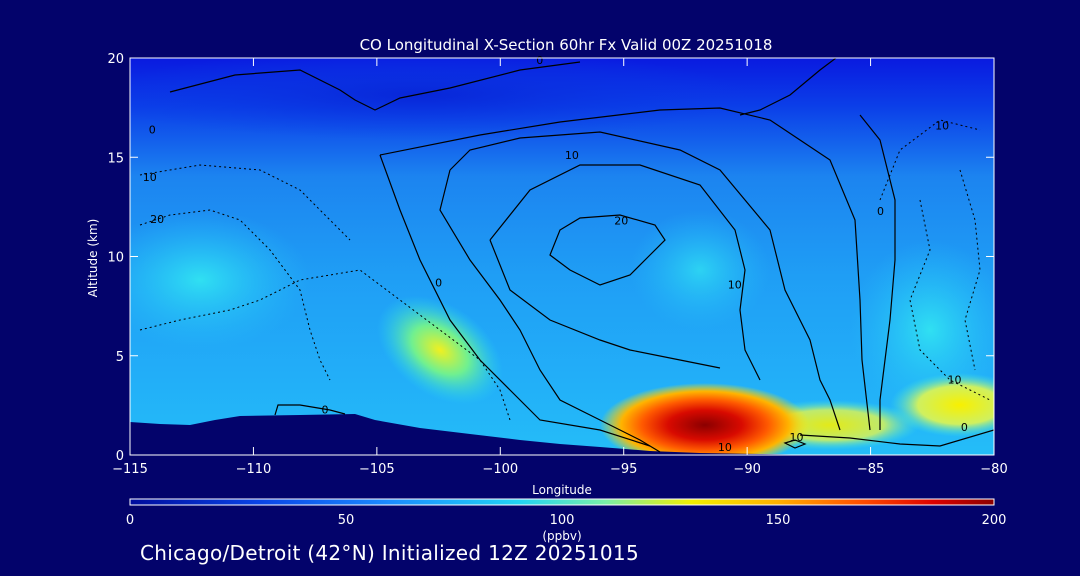 The height and width of the screenshot is (576, 1080). What do you see at coordinates (130, 469) in the screenshot?
I see `x-tick-label: −115` at bounding box center [130, 469].